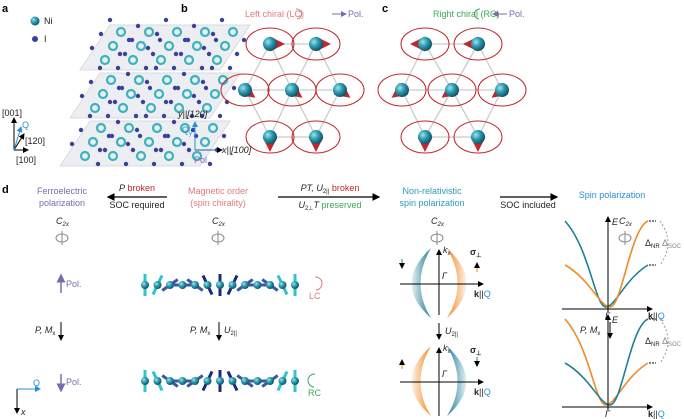 The height and width of the screenshot is (419, 684). I want to click on lc-title: Left chiral (LC), so click(274, 14).